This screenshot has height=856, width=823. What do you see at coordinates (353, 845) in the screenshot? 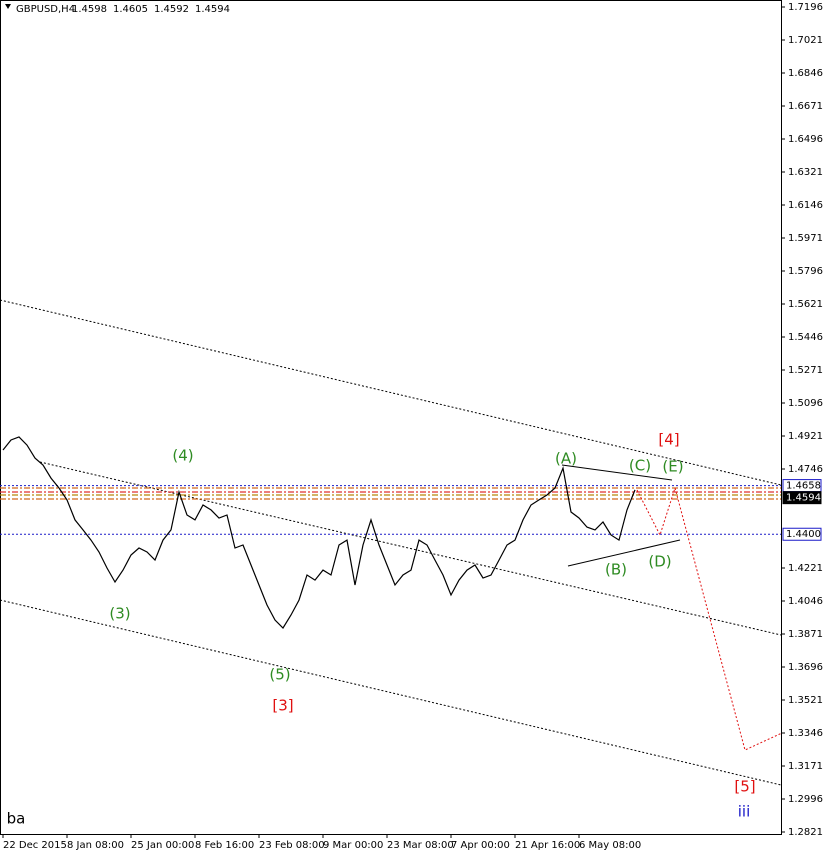
I see `x-tick-label: 9 Mar 00:00` at bounding box center [353, 845].